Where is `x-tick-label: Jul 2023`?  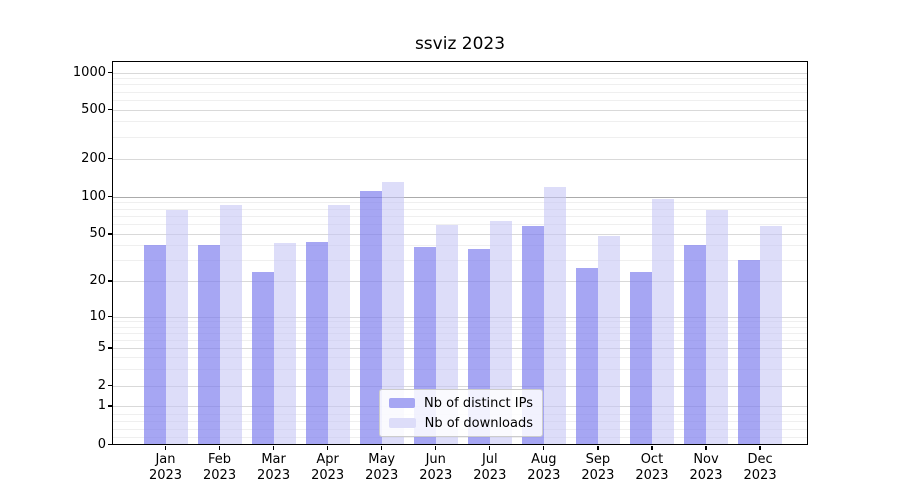
x-tick-label: Jul 2023 is located at coordinates (490, 467).